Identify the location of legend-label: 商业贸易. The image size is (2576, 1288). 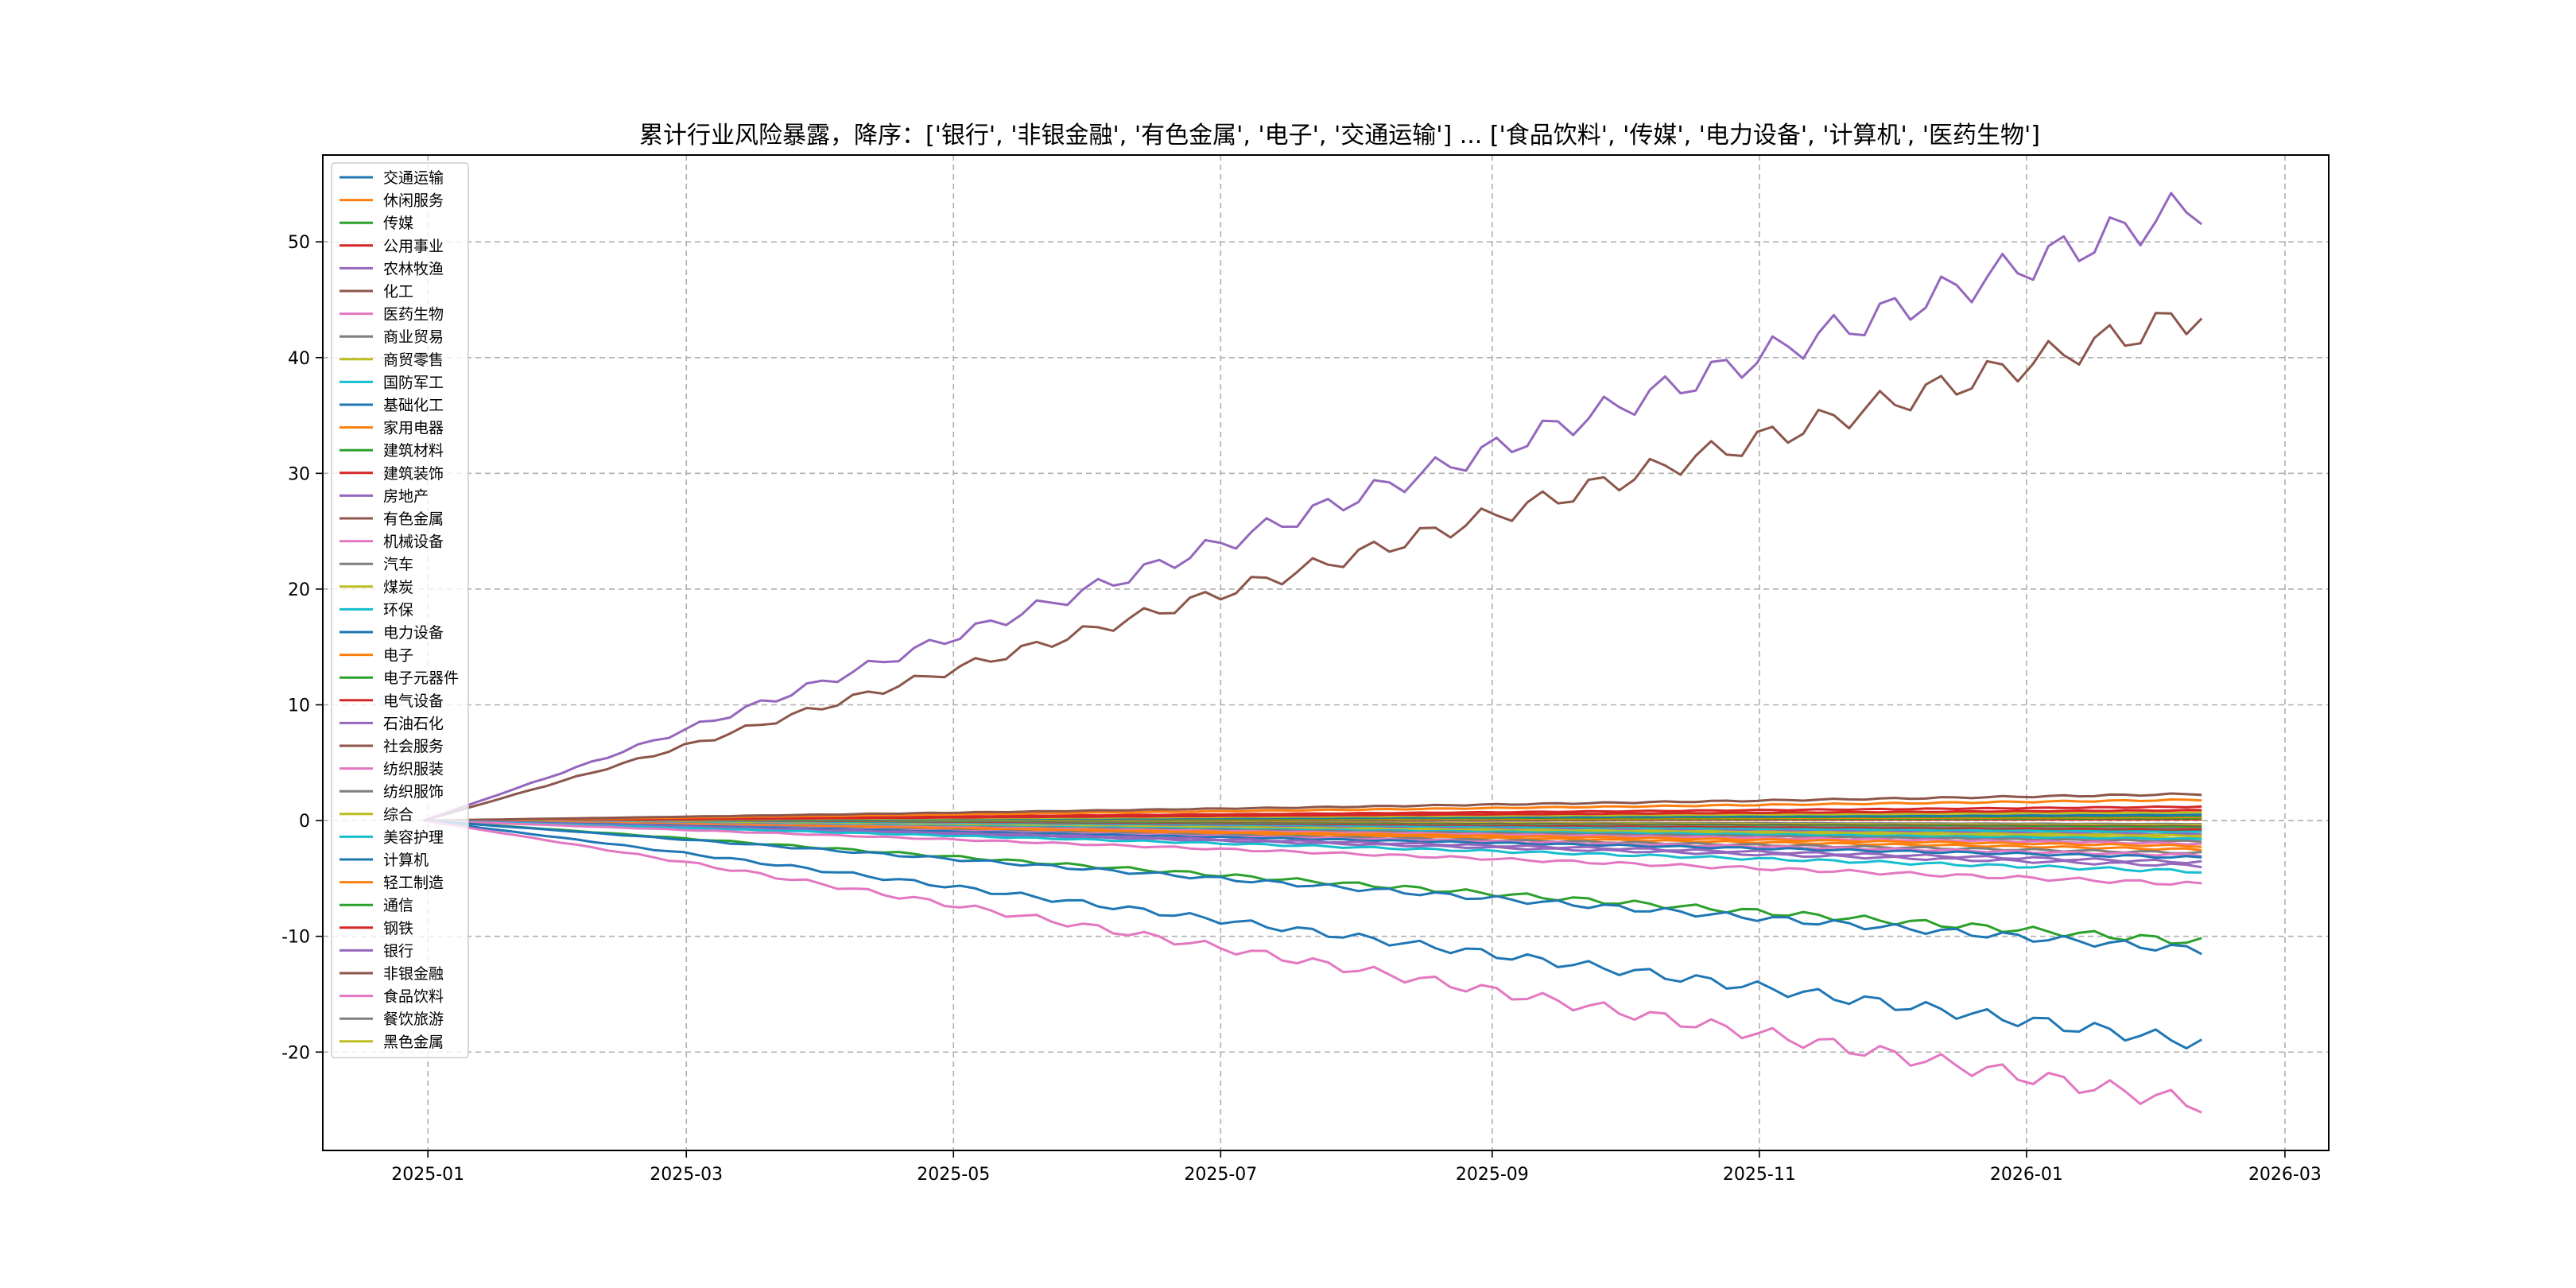
(414, 337).